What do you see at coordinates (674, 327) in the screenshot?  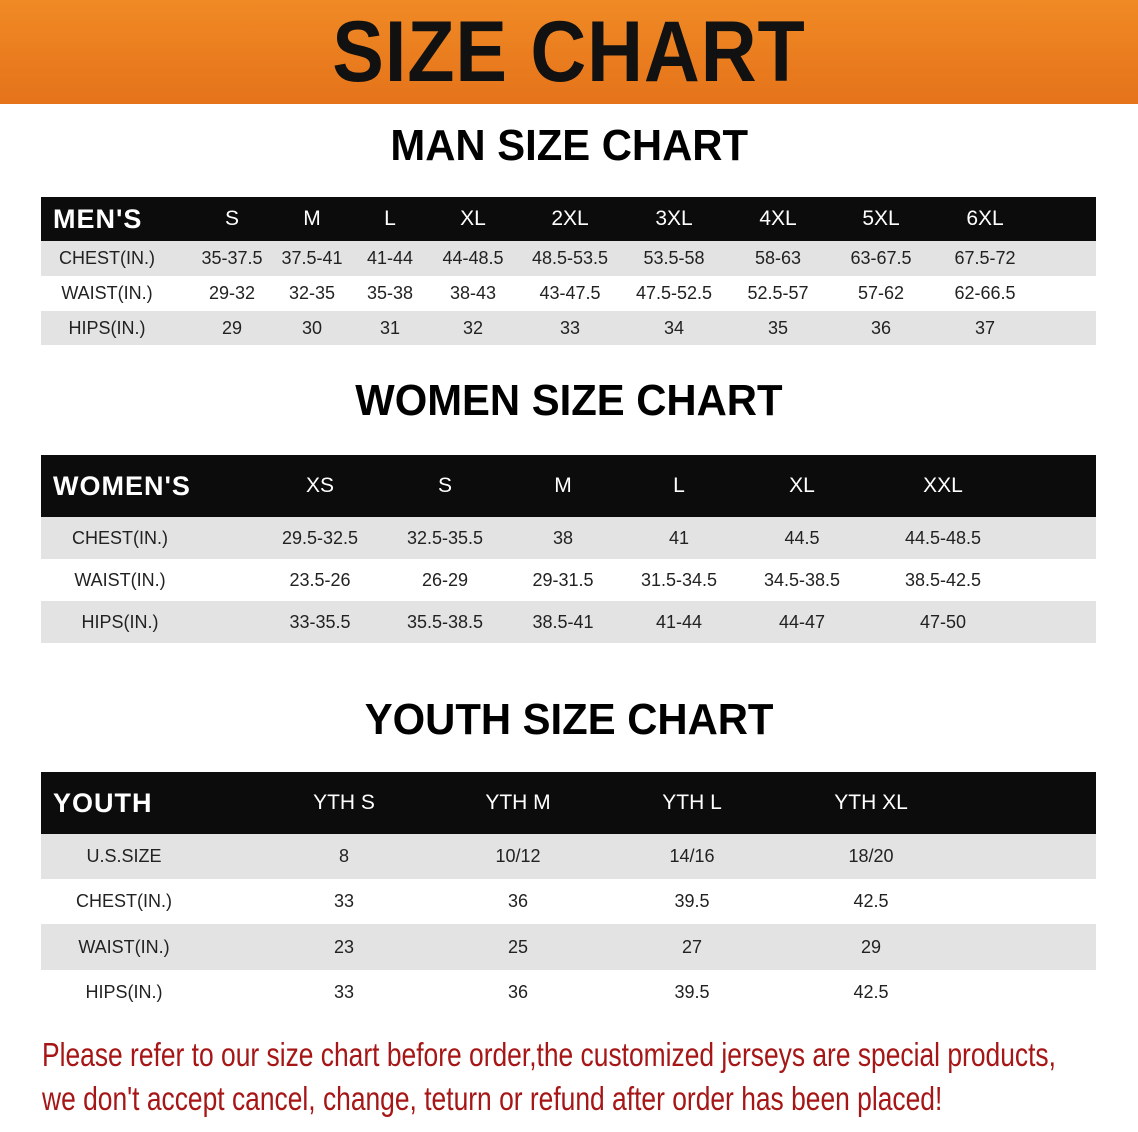 I see `measurement-value: 34` at bounding box center [674, 327].